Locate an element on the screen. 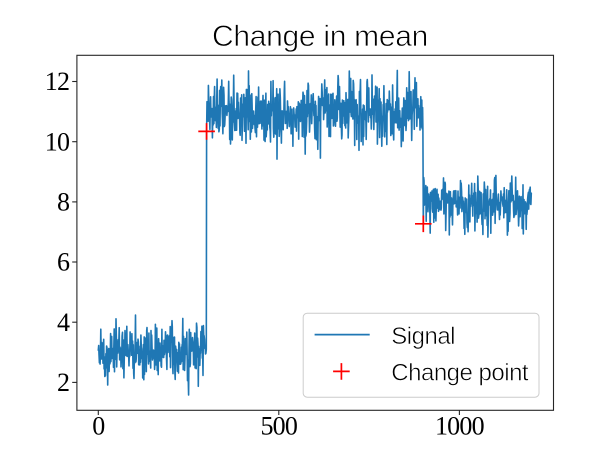  svg-text: 8 is located at coordinates (63, 202).